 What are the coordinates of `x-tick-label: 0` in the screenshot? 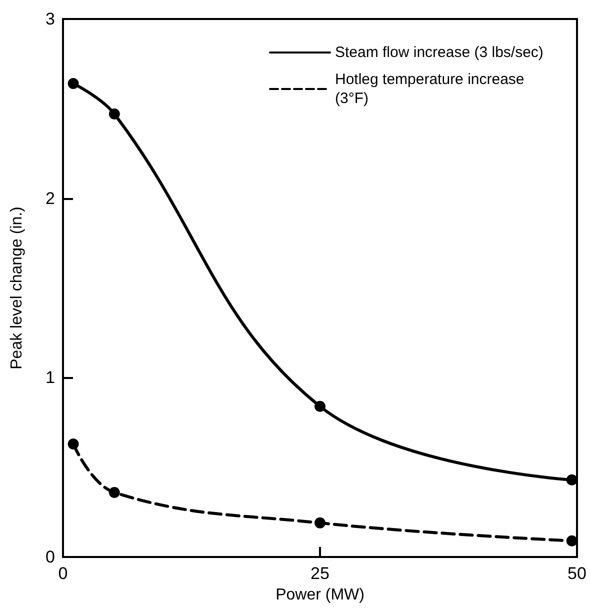 It's located at (63, 573).